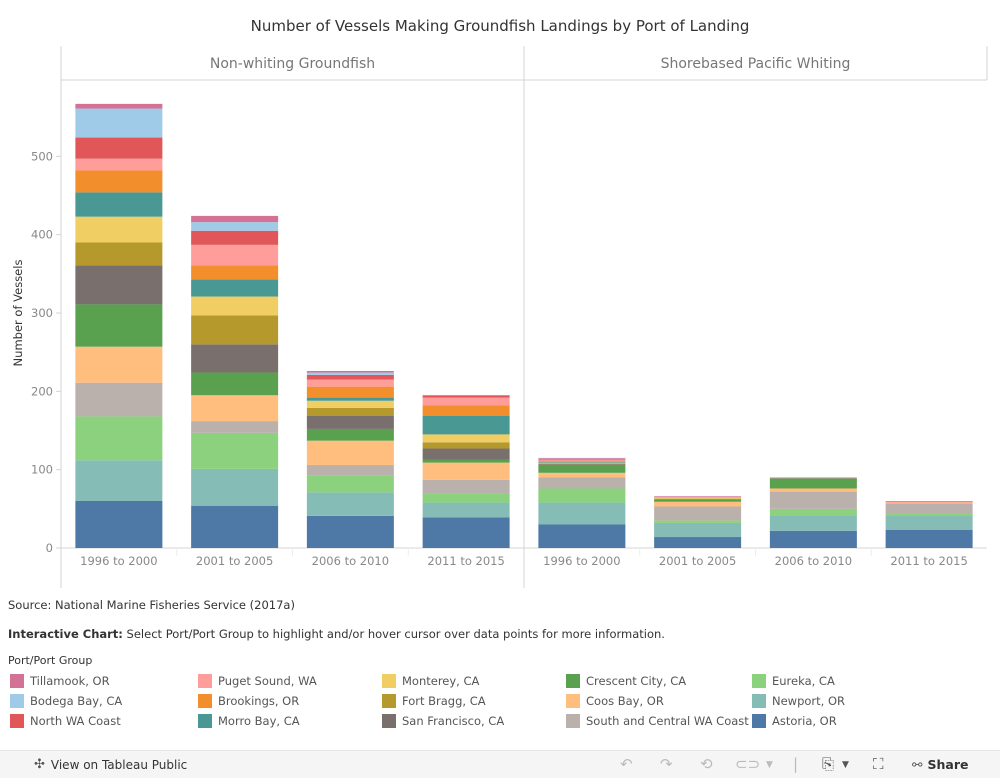 This screenshot has width=1000, height=778. I want to click on redo-icon: ↷, so click(666, 764).